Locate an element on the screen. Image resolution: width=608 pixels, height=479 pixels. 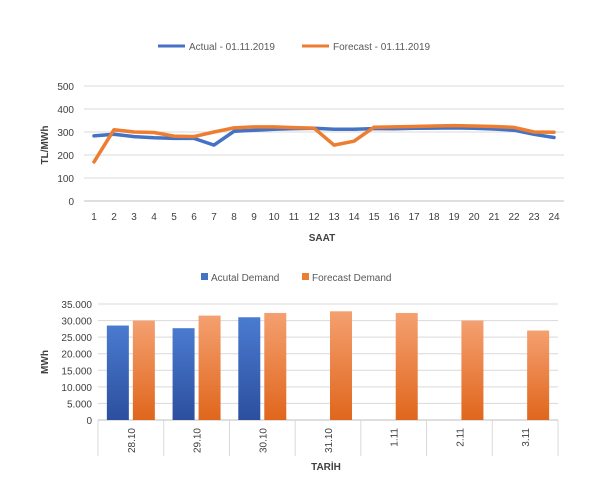
bar-chart-legend: Acutal Demand Forecast Demand is located at coordinates (296, 278).